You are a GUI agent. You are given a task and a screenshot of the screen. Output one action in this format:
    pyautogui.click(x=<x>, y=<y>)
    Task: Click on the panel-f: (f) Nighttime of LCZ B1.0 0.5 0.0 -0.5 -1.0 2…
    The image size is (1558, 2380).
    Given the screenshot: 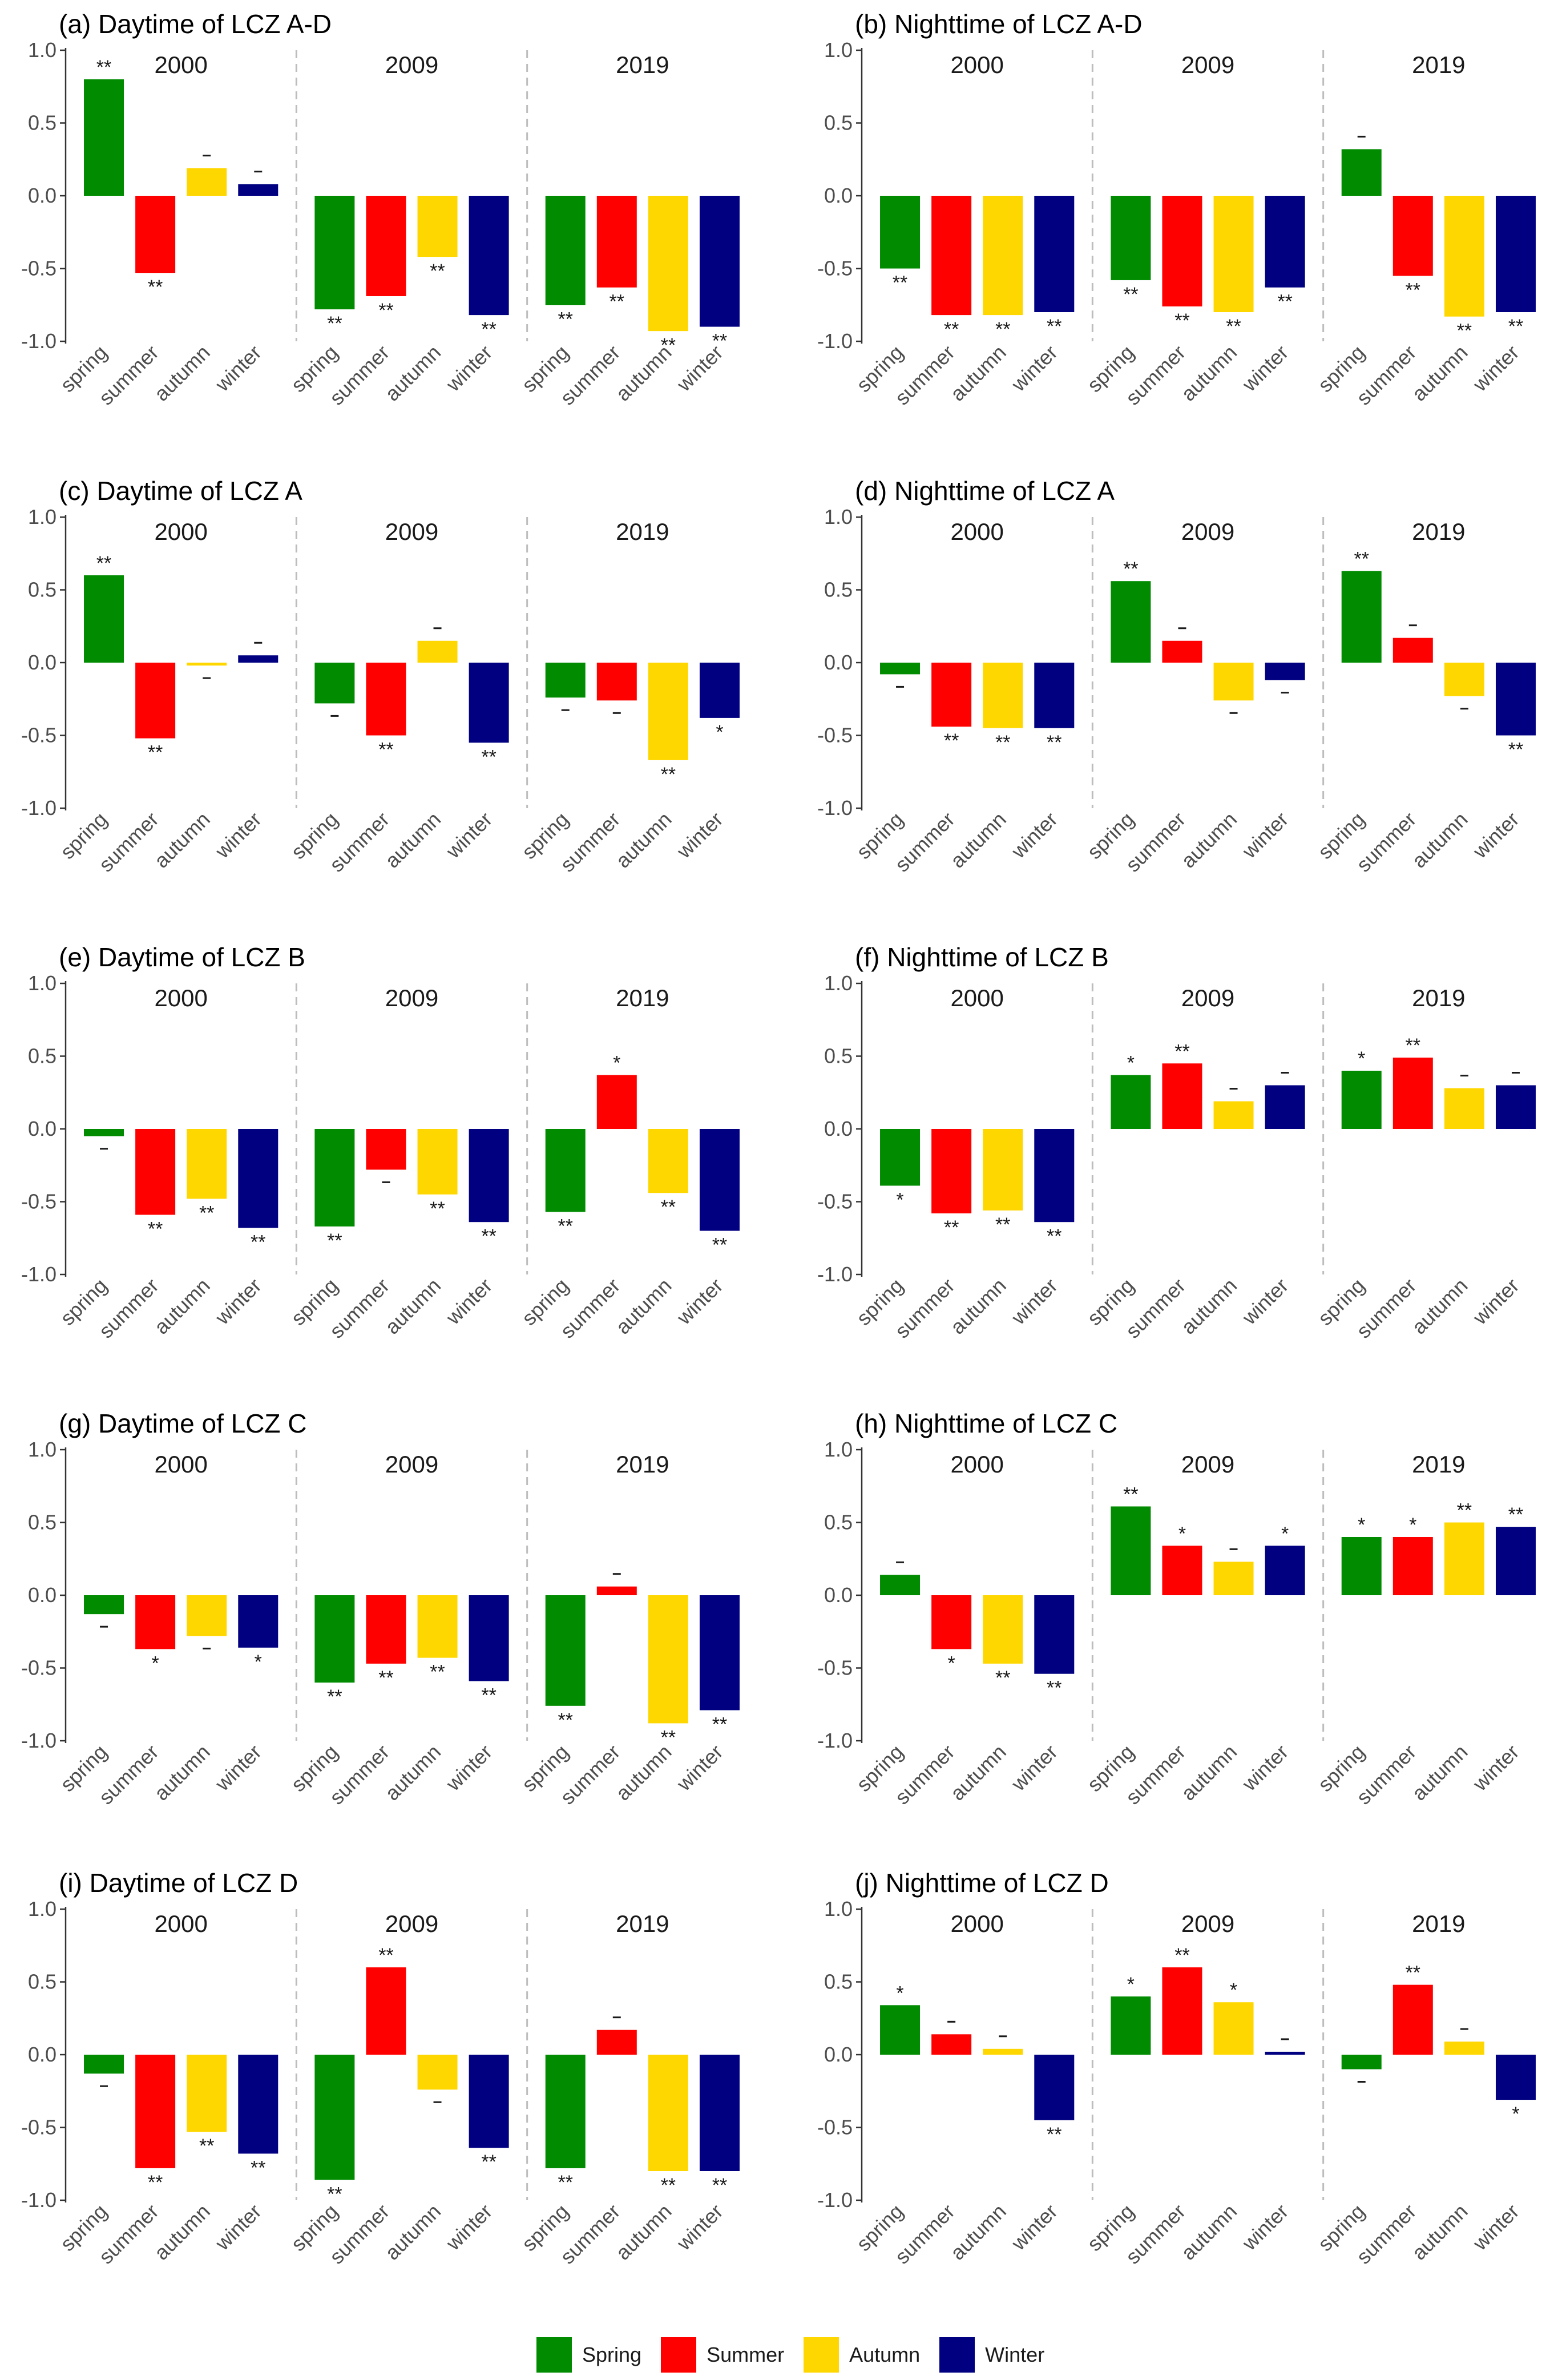 What is the action you would take?
    pyautogui.click(x=1176, y=1142)
    